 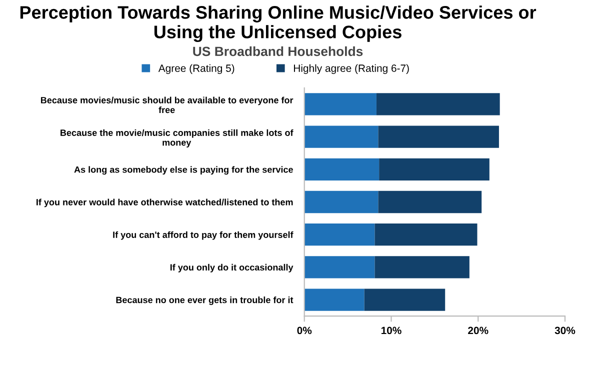 What do you see at coordinates (232, 268) in the screenshot?
I see `y-tick-label: If you only do it occasionally` at bounding box center [232, 268].